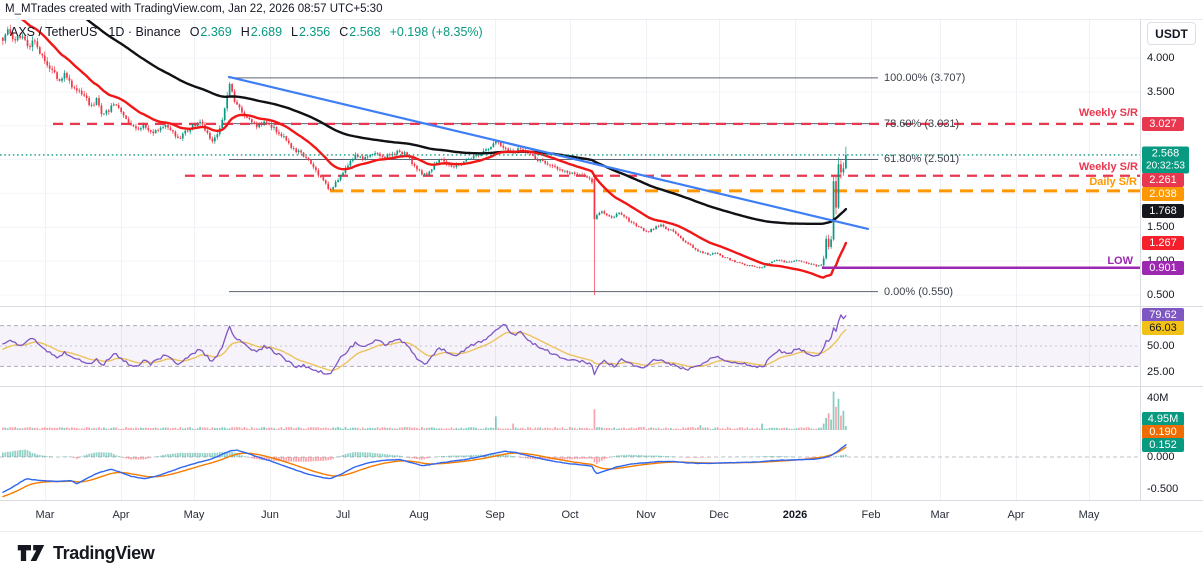  I want to click on price-axis-tick: 4.000, so click(1161, 58).